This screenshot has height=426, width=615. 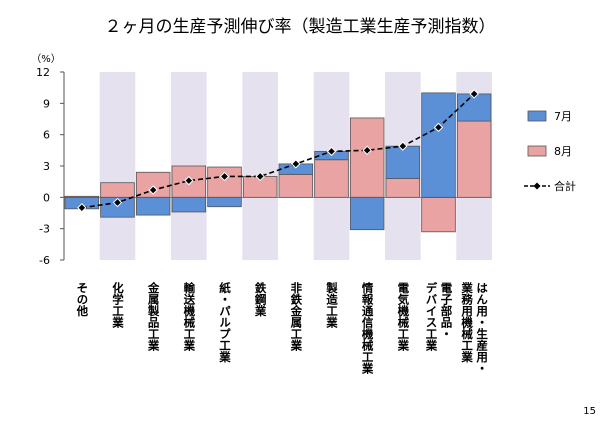 I want to click on x-tick-label: その他, so click(x=82, y=299).